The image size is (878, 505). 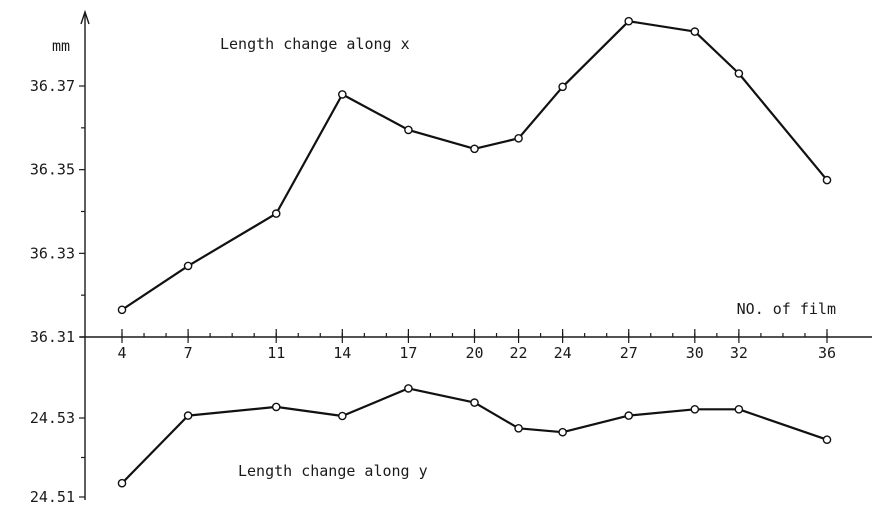 I want to click on x-tick-label: 30, so click(x=695, y=353).